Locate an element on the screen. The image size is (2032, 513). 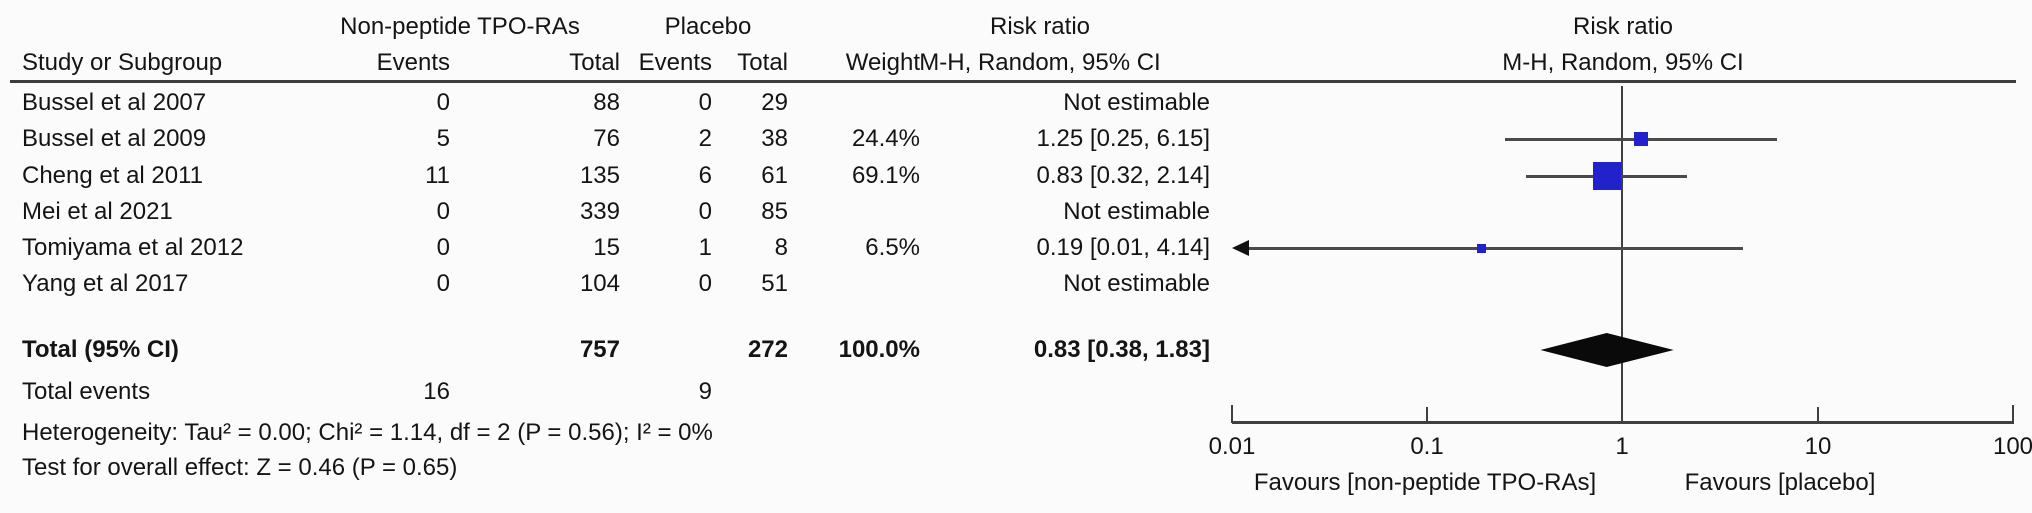
placebo-events: 1 is located at coordinates (705, 247).